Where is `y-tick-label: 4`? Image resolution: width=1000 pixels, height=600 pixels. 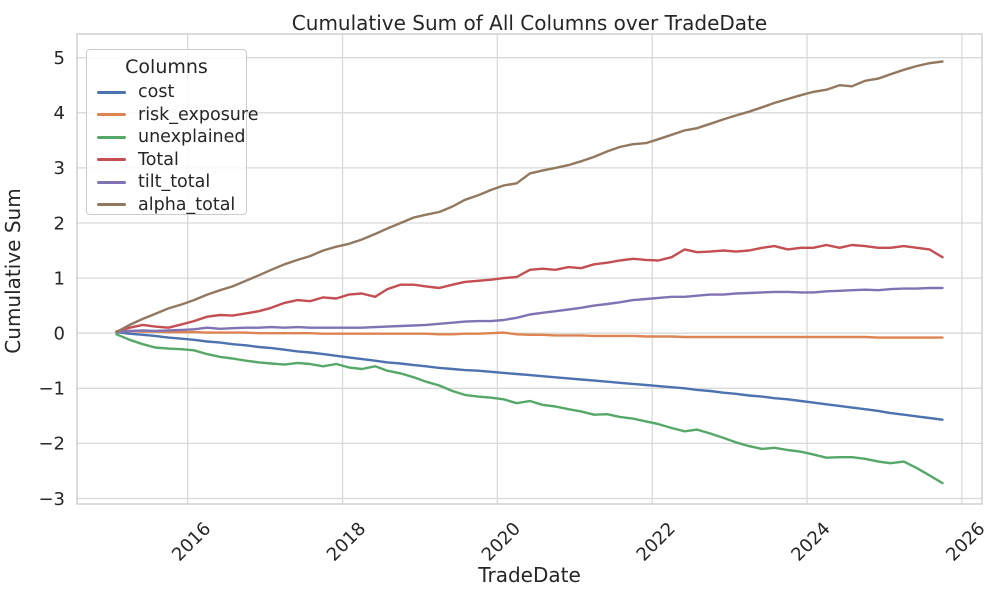
y-tick-label: 4 is located at coordinates (59, 113).